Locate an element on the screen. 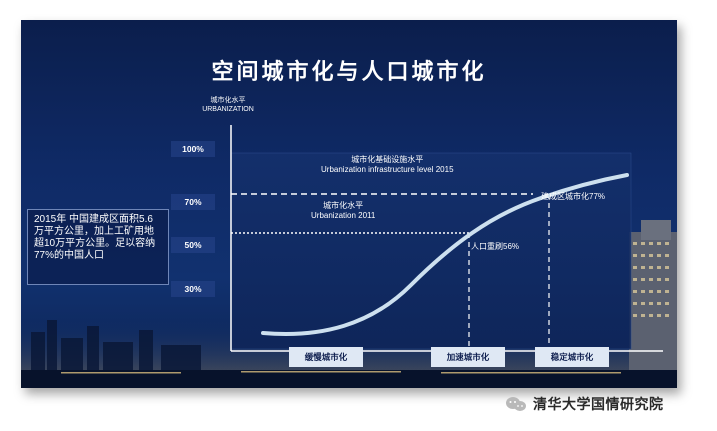 The image size is (717, 431). watermark: 清华大学国情研究院 is located at coordinates (584, 404).